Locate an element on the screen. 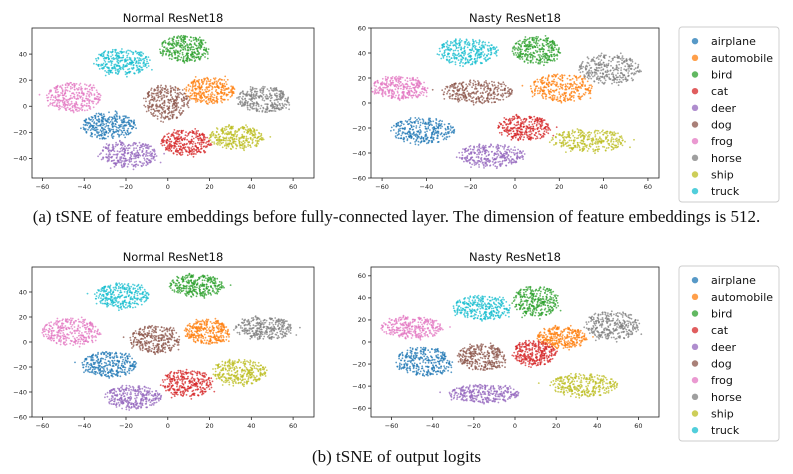 Image resolution: width=793 pixels, height=474 pixels. x-tick-label: −40 is located at coordinates (84, 187).